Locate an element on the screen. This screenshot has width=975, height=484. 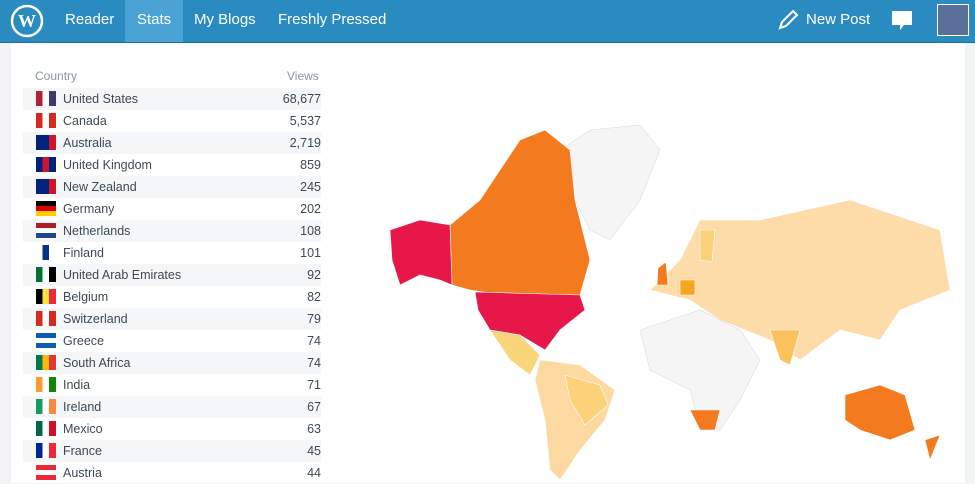
view-count: 859 is located at coordinates (310, 165).